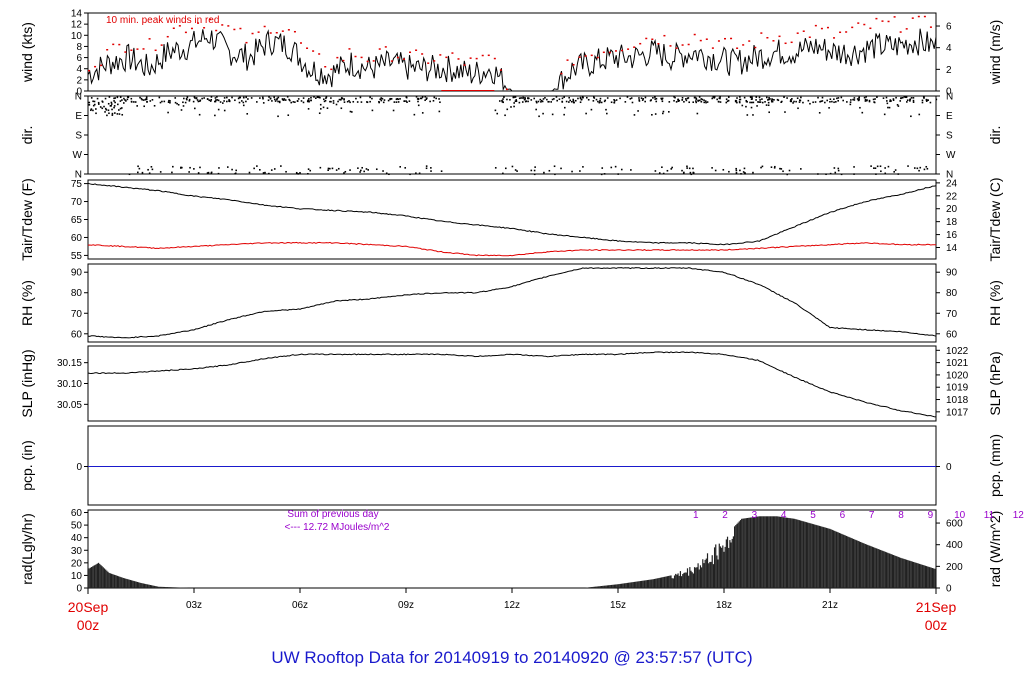 The width and height of the screenshot is (1024, 700). Describe the element at coordinates (995, 383) in the screenshot. I see `y-axis-label-right: SLP (hPa)` at that location.